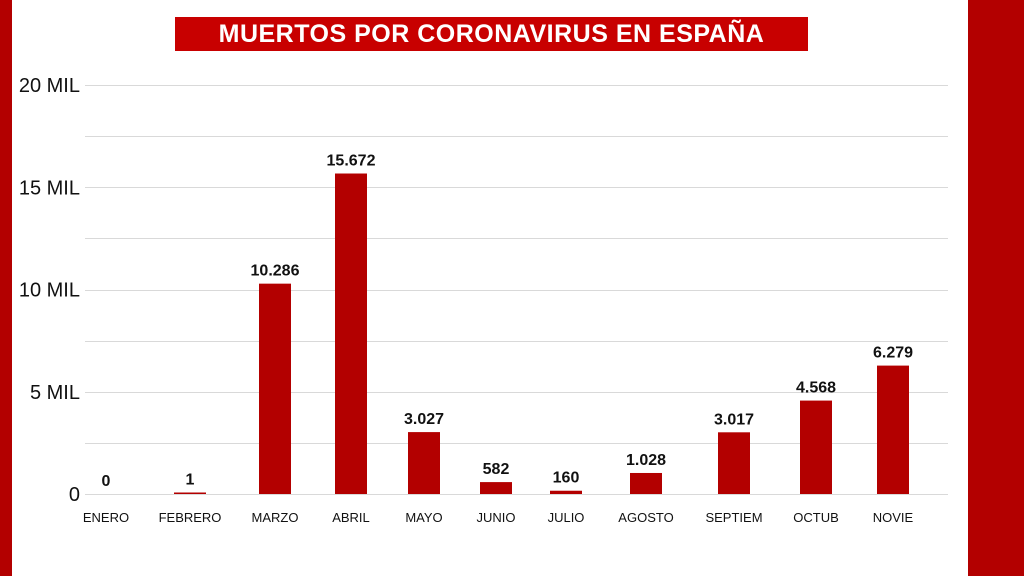 The width and height of the screenshot is (1024, 576). I want to click on chart-title: MUERTOS POR CORONAVIRUS EN ESPAÑA, so click(491, 33).